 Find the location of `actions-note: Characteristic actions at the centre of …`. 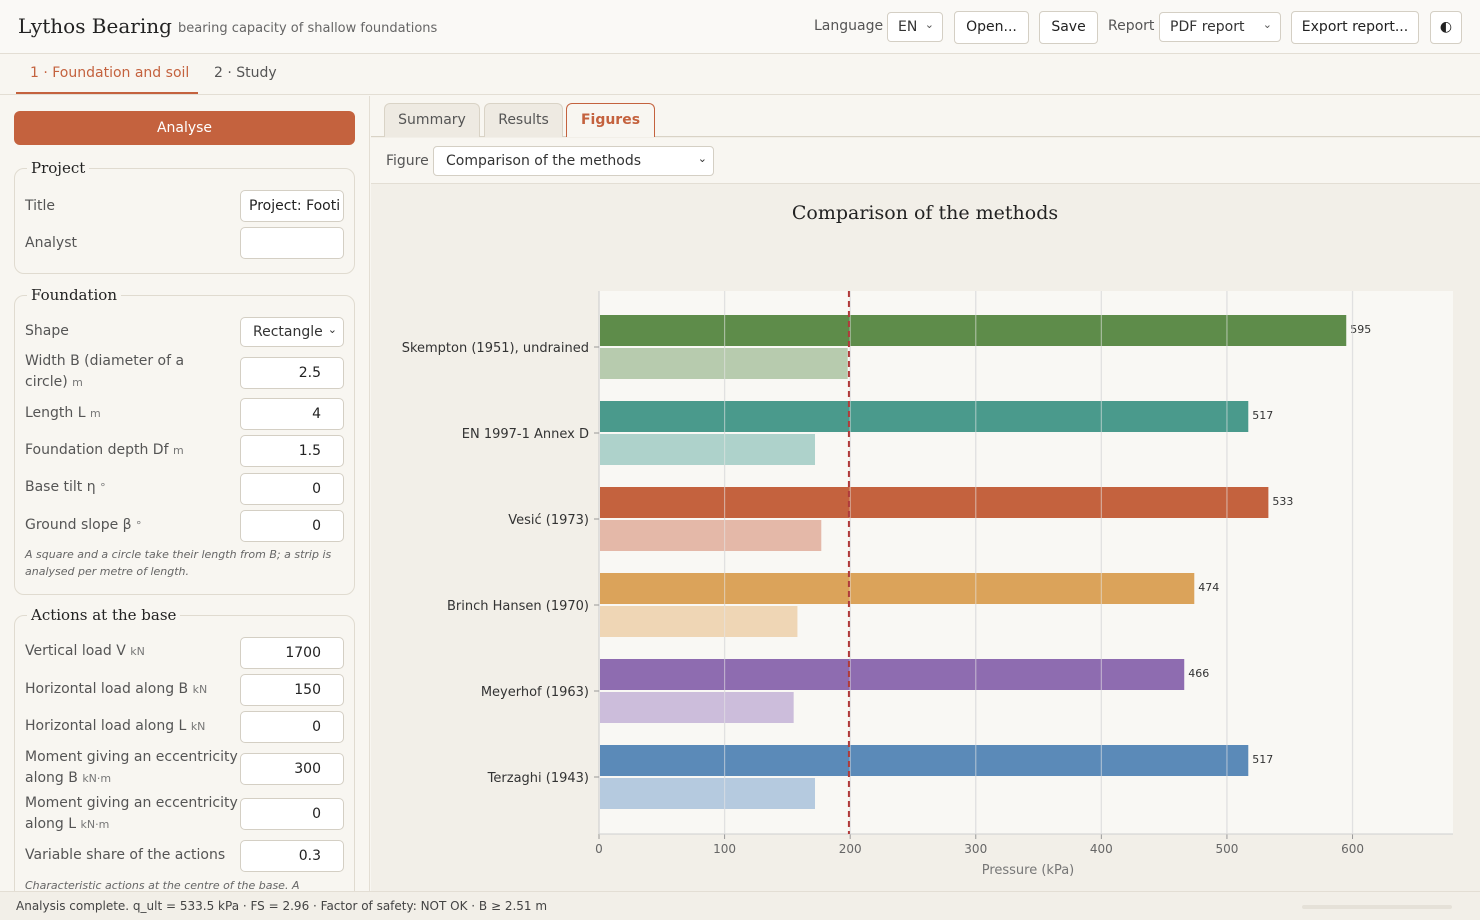

actions-note: Characteristic actions at the centre of … is located at coordinates (162, 885).